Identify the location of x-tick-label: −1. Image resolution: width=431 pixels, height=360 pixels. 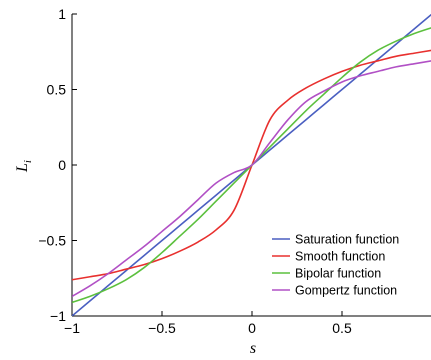
(72, 328).